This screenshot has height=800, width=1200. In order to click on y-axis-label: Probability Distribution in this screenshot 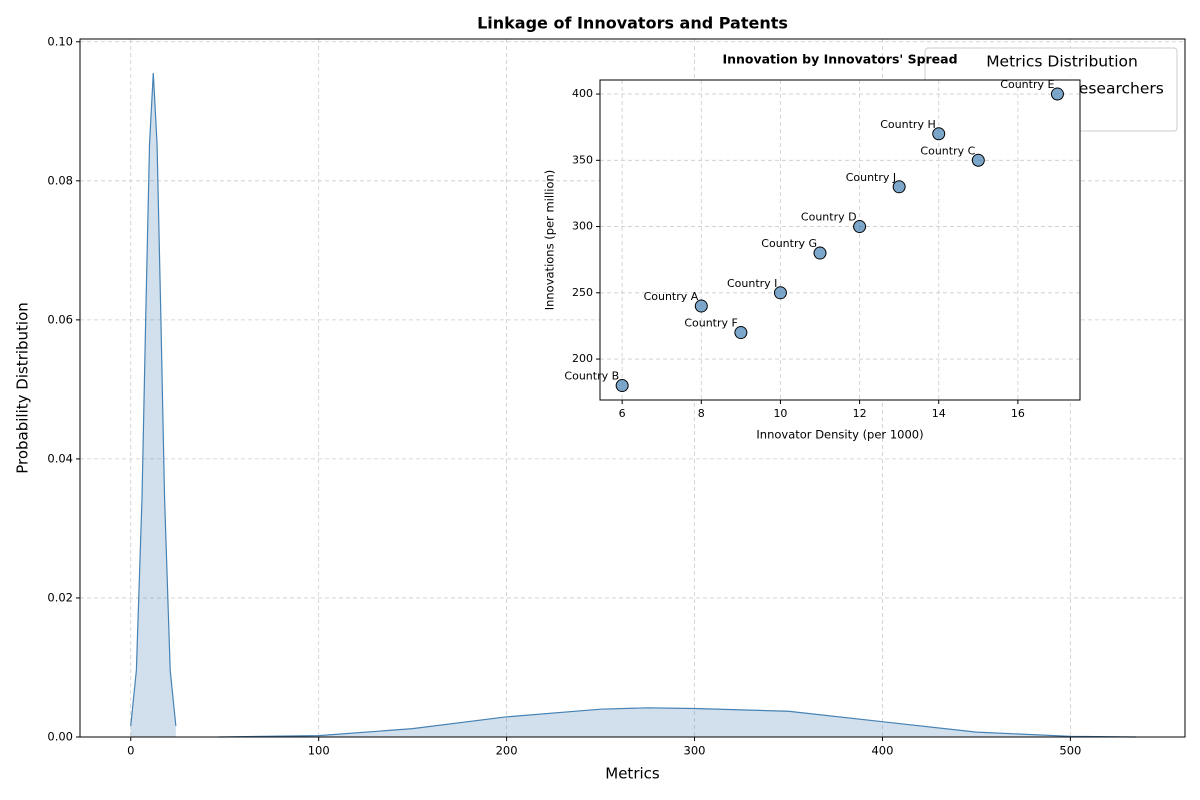, I will do `click(23, 388)`.